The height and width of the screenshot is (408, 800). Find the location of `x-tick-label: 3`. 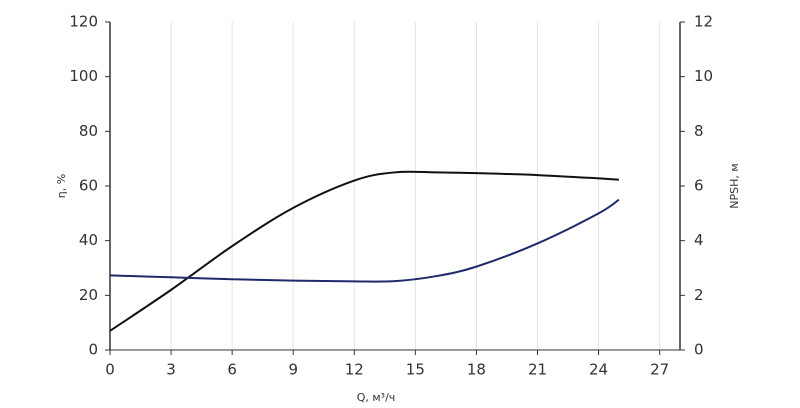

x-tick-label: 3 is located at coordinates (171, 370).